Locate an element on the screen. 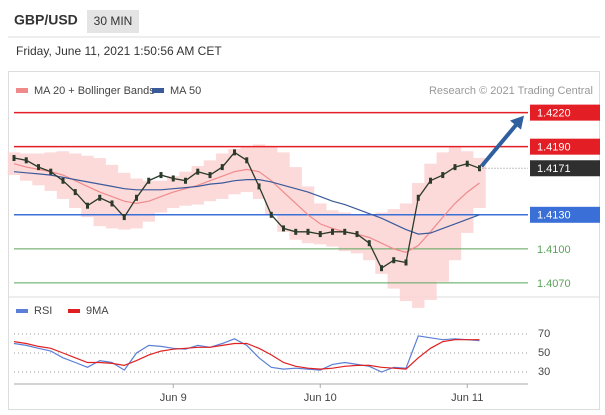 The height and width of the screenshot is (415, 605). interval-button is located at coordinates (113, 21).